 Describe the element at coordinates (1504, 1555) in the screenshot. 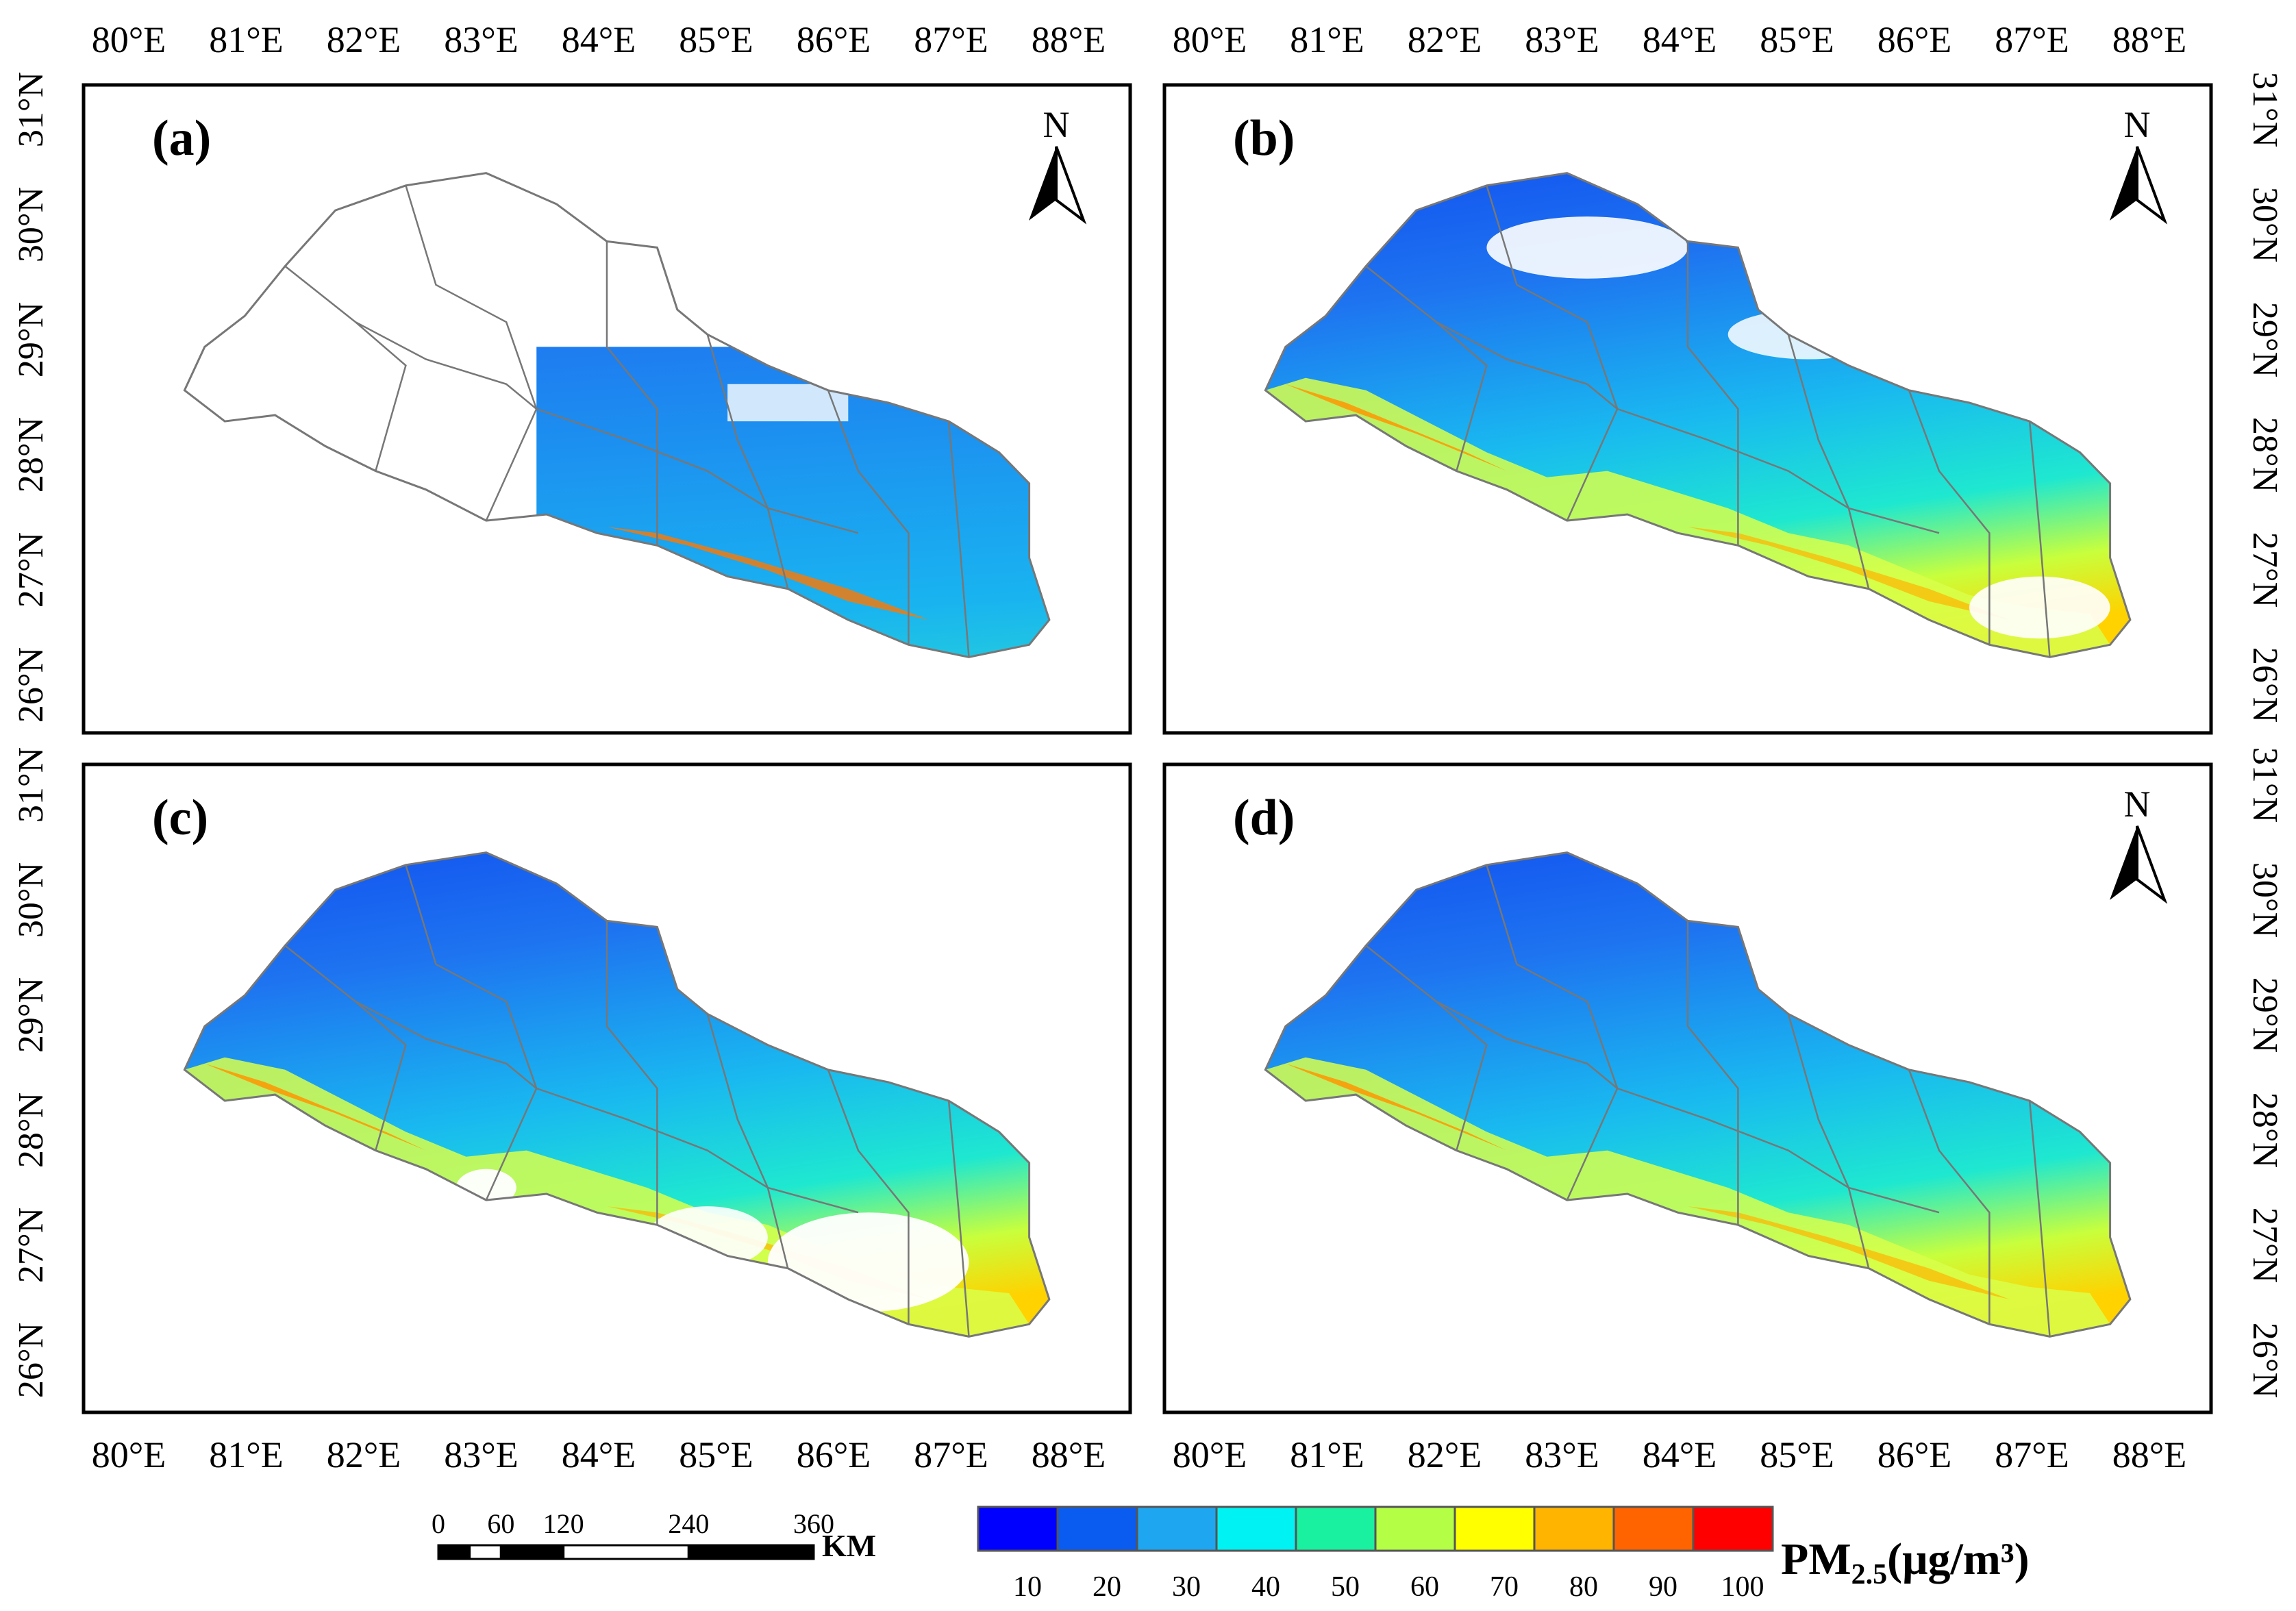

I see `pm25-legend: 10 20 30 40 50 60 70 80 90 100 PM2.5(μg/m³)` at that location.